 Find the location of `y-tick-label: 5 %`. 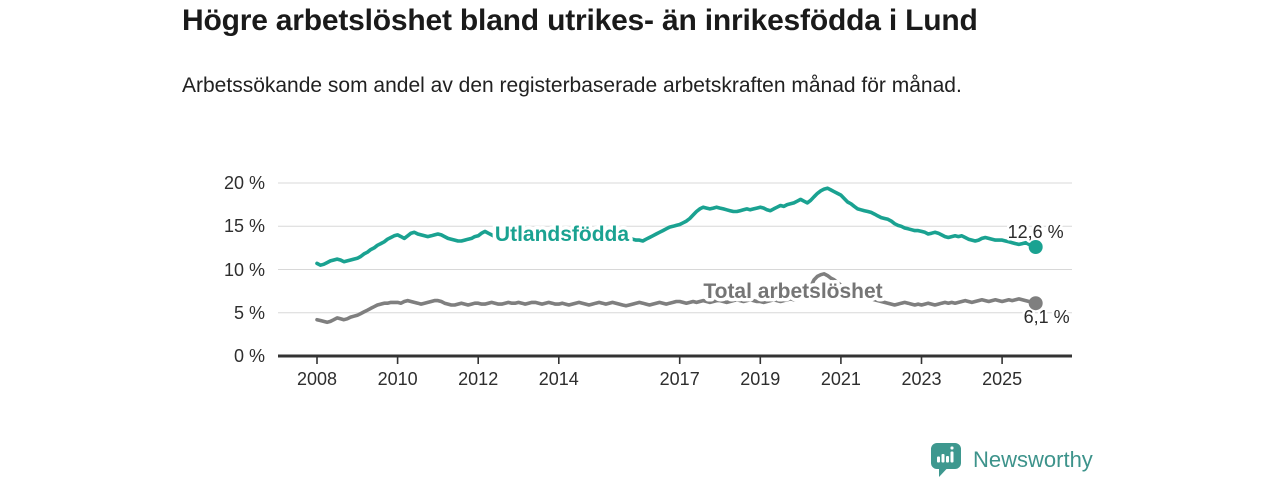

y-tick-label: 5 % is located at coordinates (249, 312).